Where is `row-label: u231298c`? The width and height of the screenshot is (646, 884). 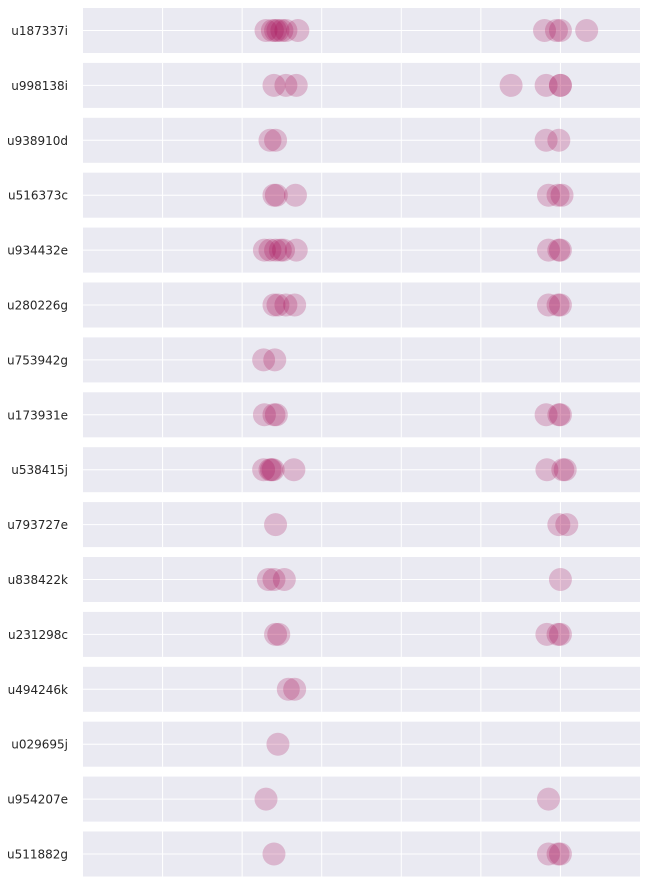 row-label: u231298c is located at coordinates (38, 635).